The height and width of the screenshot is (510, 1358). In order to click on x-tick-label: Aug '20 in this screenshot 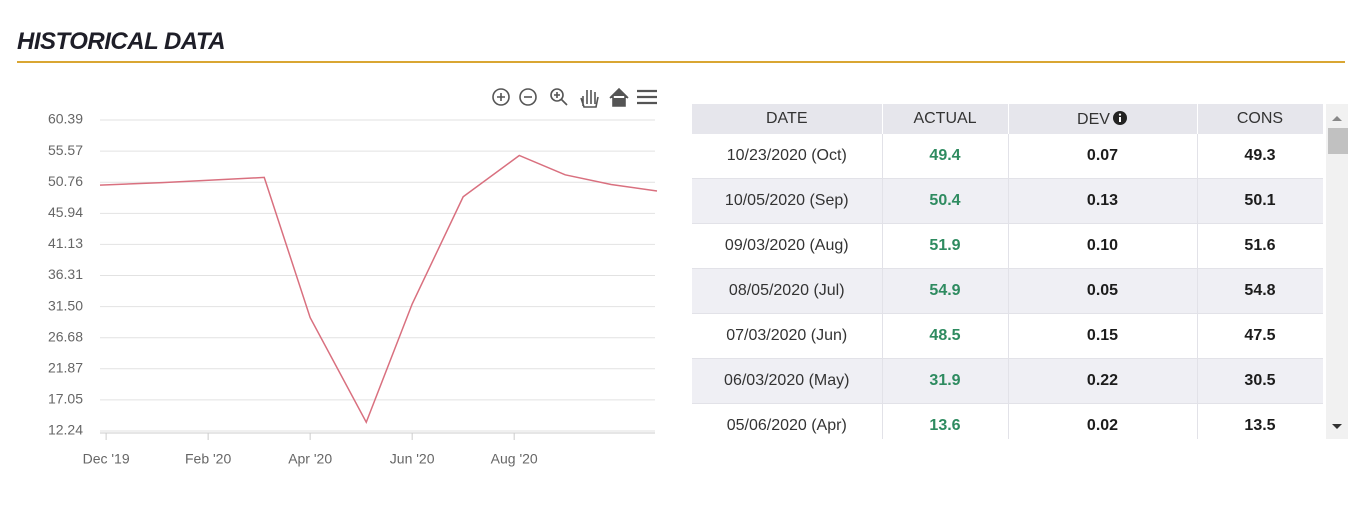, I will do `click(514, 459)`.